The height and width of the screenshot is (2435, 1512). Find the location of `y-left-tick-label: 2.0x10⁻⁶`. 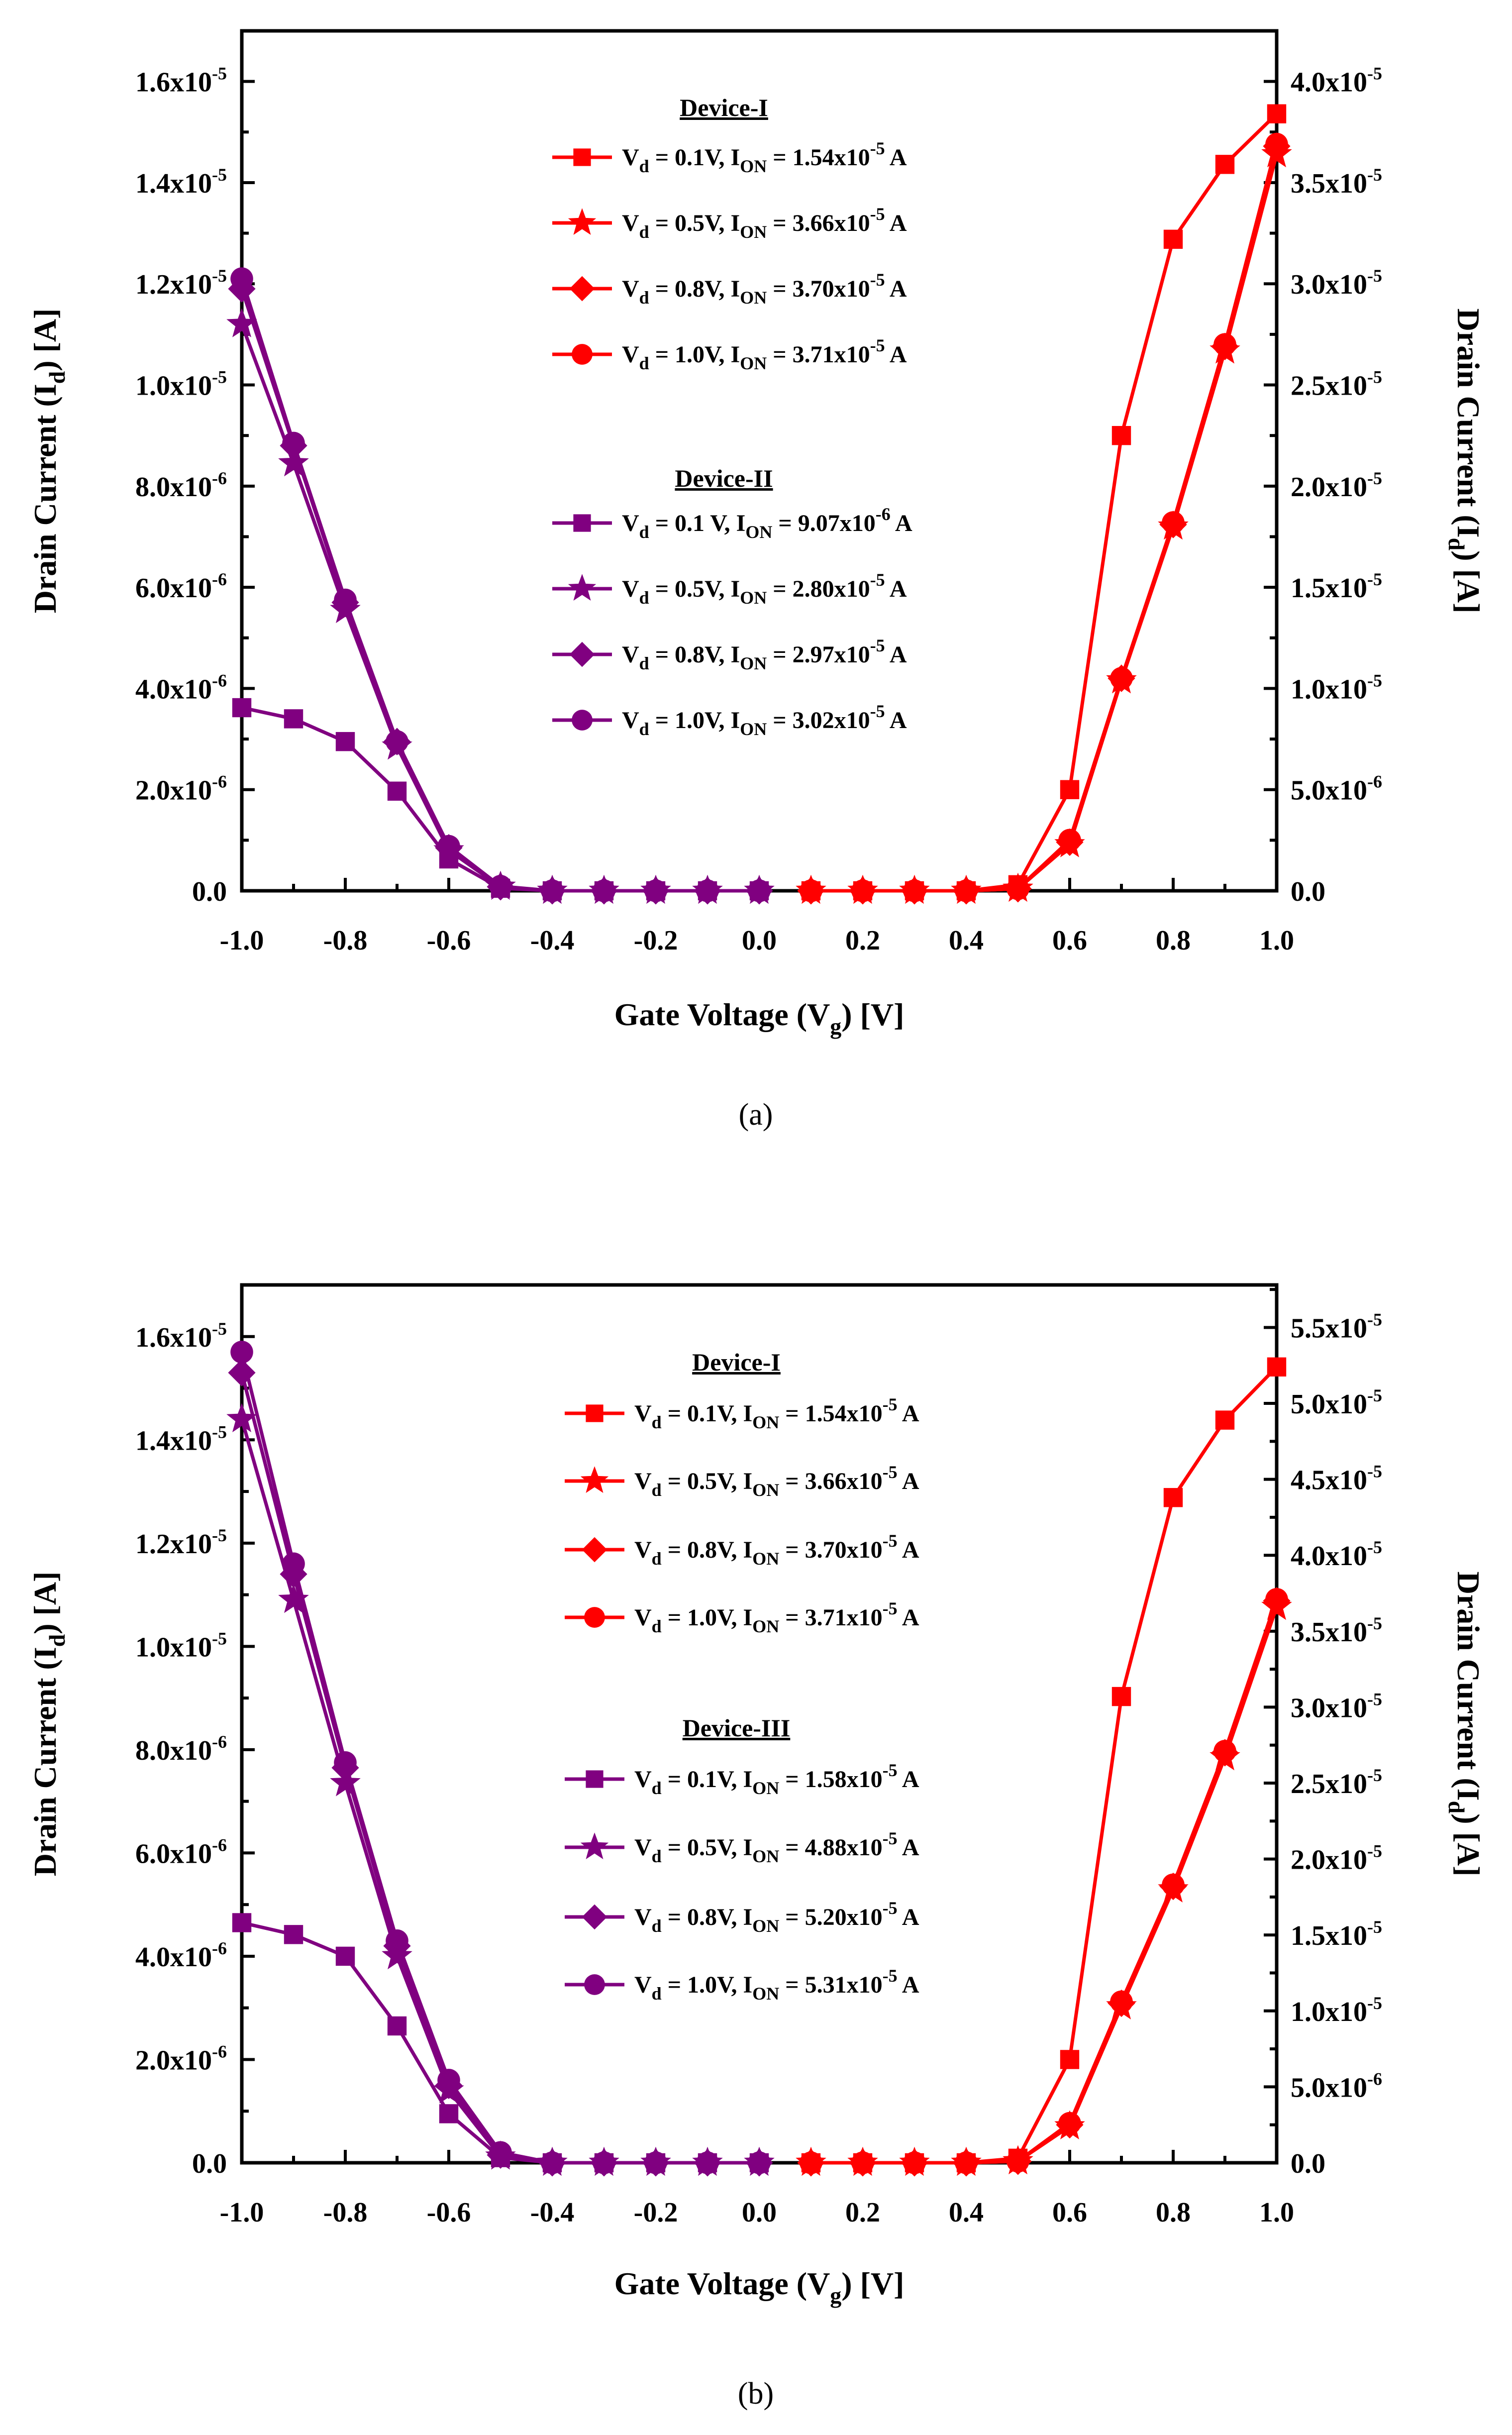

y-left-tick-label: 2.0x10⁻⁶ is located at coordinates (181, 789).